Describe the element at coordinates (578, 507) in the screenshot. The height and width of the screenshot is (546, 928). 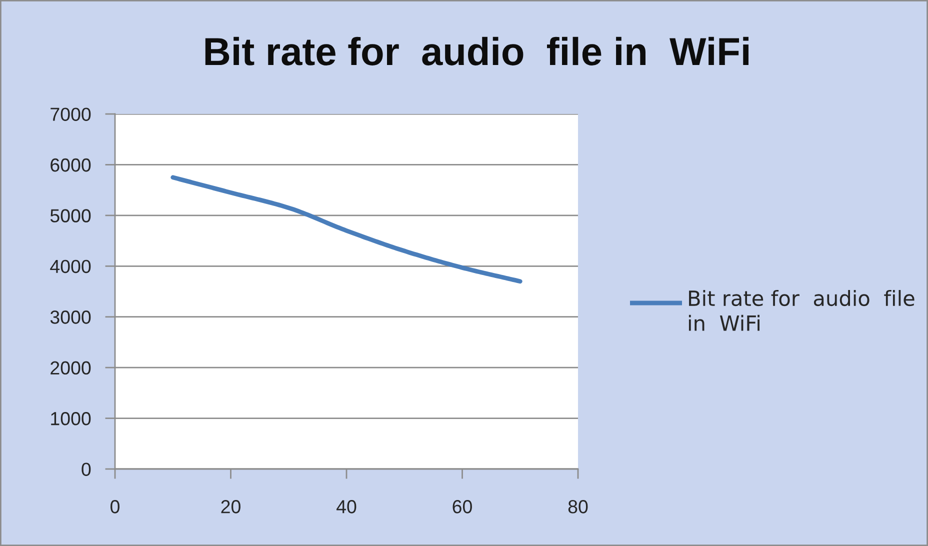
I see `x-tick-label: 80` at that location.